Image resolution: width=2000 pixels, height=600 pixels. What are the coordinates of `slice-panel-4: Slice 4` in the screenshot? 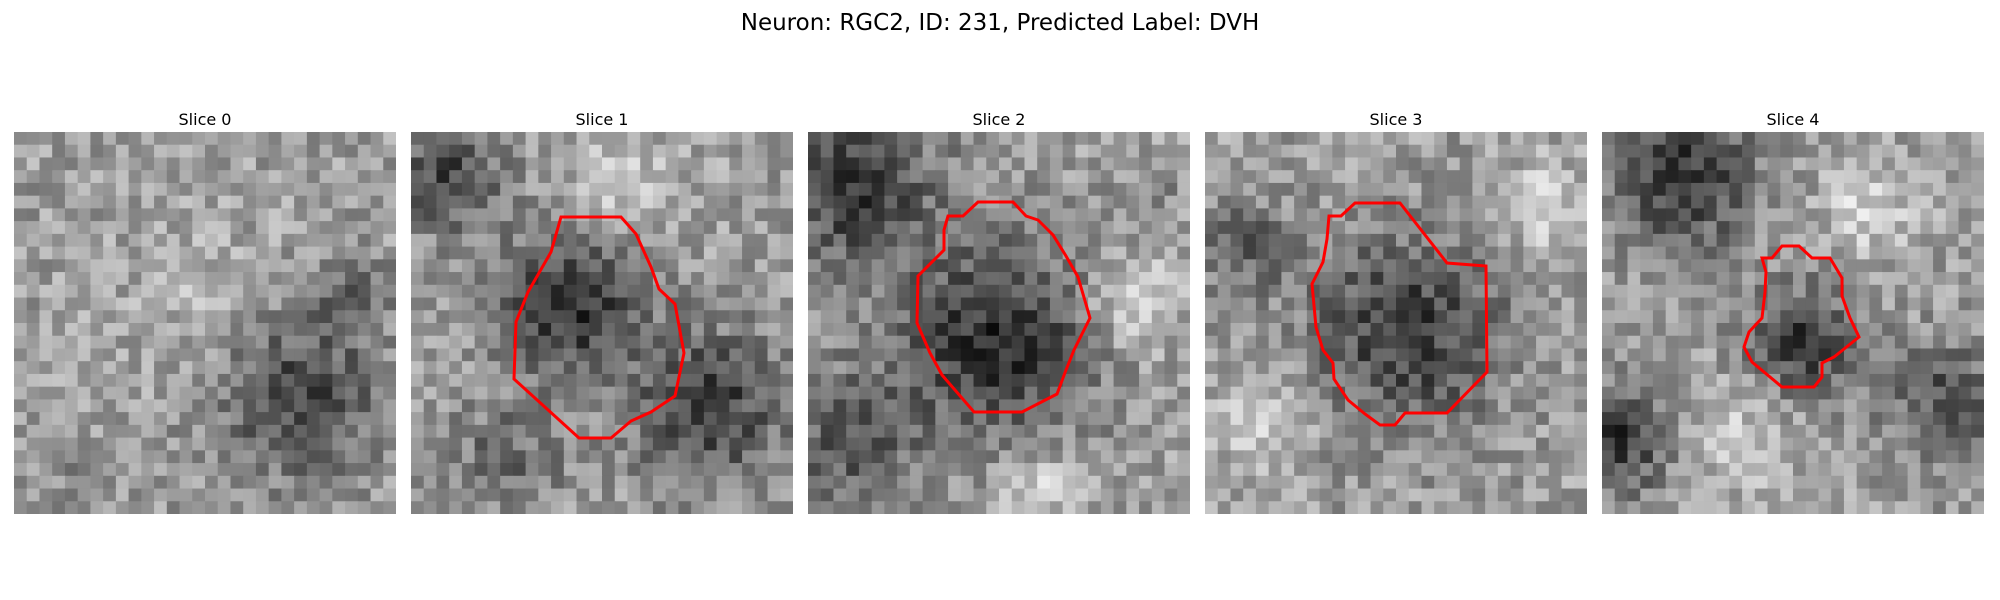 It's located at (1793, 311).